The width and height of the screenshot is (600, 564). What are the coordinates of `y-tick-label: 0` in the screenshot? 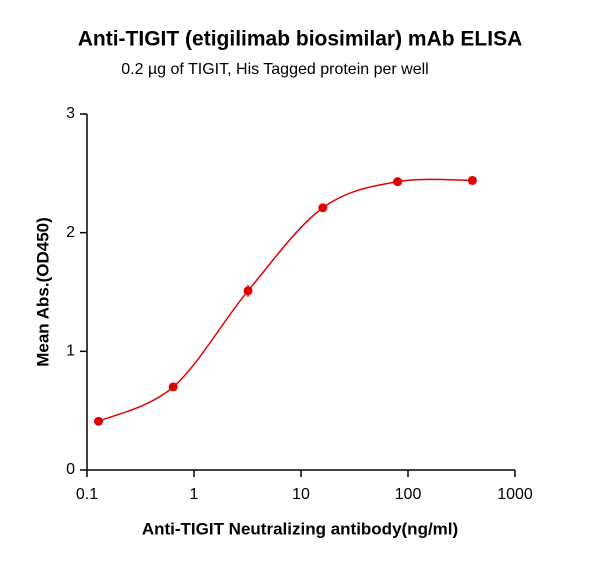 It's located at (70, 469).